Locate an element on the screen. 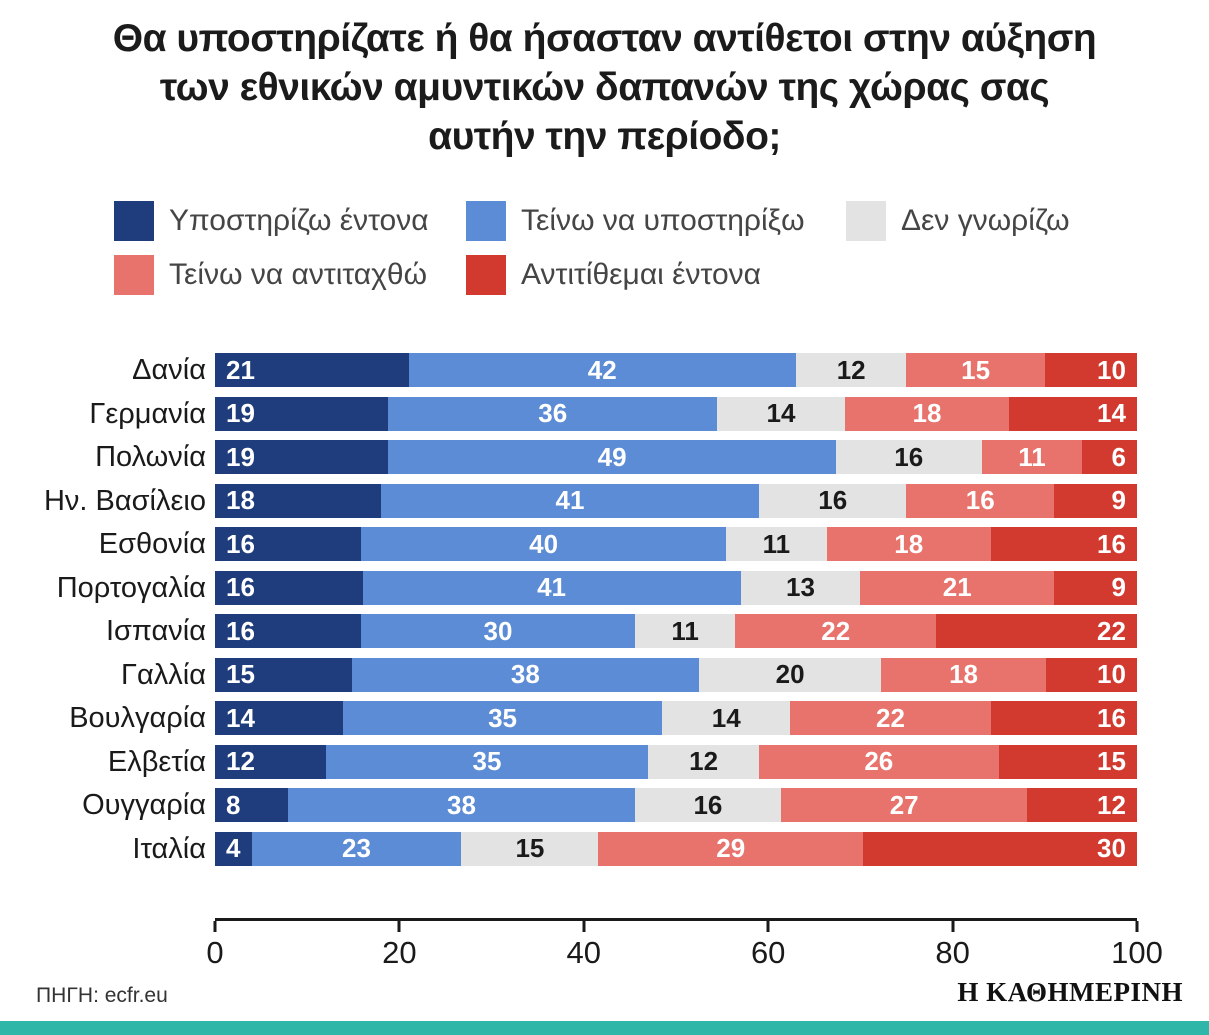 This screenshot has height=1035, width=1209. bar-segment: 9 is located at coordinates (1095, 587).